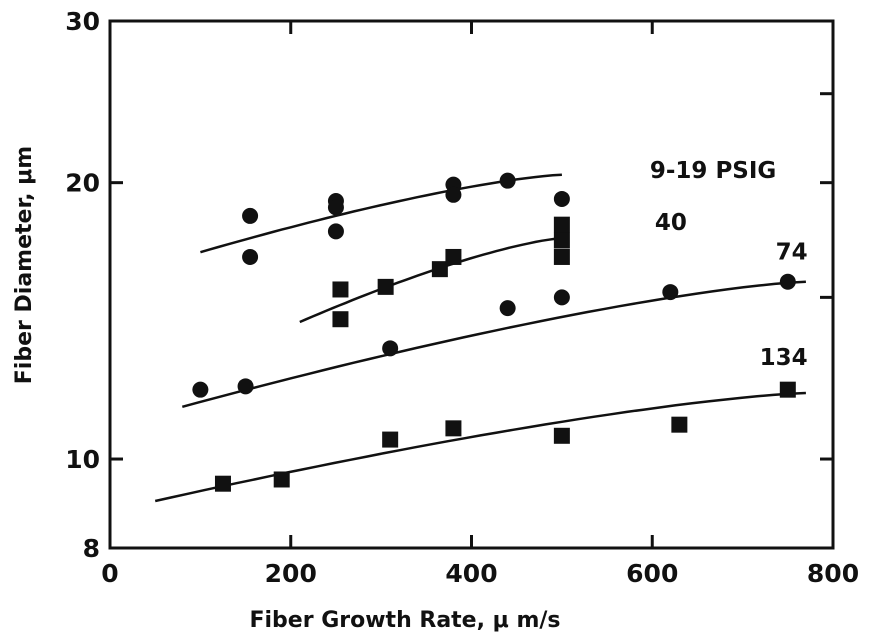  Describe the element at coordinates (471, 573) in the screenshot. I see `x-tick-label-400: 400` at that location.